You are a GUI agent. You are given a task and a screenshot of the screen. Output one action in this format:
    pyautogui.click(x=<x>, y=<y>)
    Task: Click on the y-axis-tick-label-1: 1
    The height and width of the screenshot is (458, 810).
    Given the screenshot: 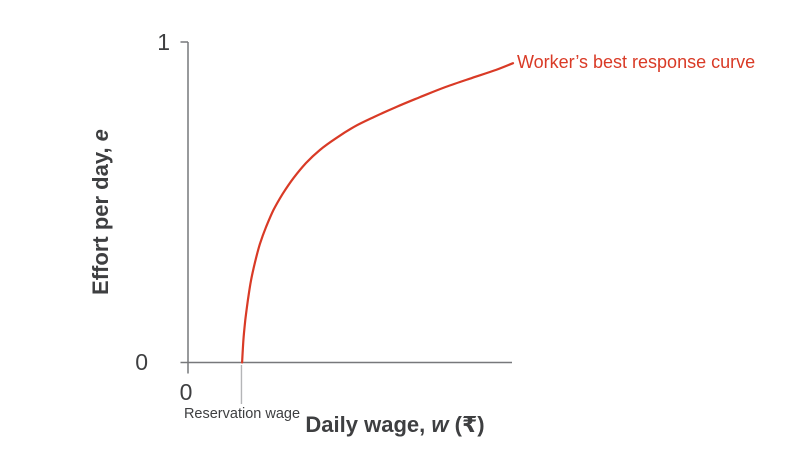 What is the action you would take?
    pyautogui.click(x=163, y=42)
    